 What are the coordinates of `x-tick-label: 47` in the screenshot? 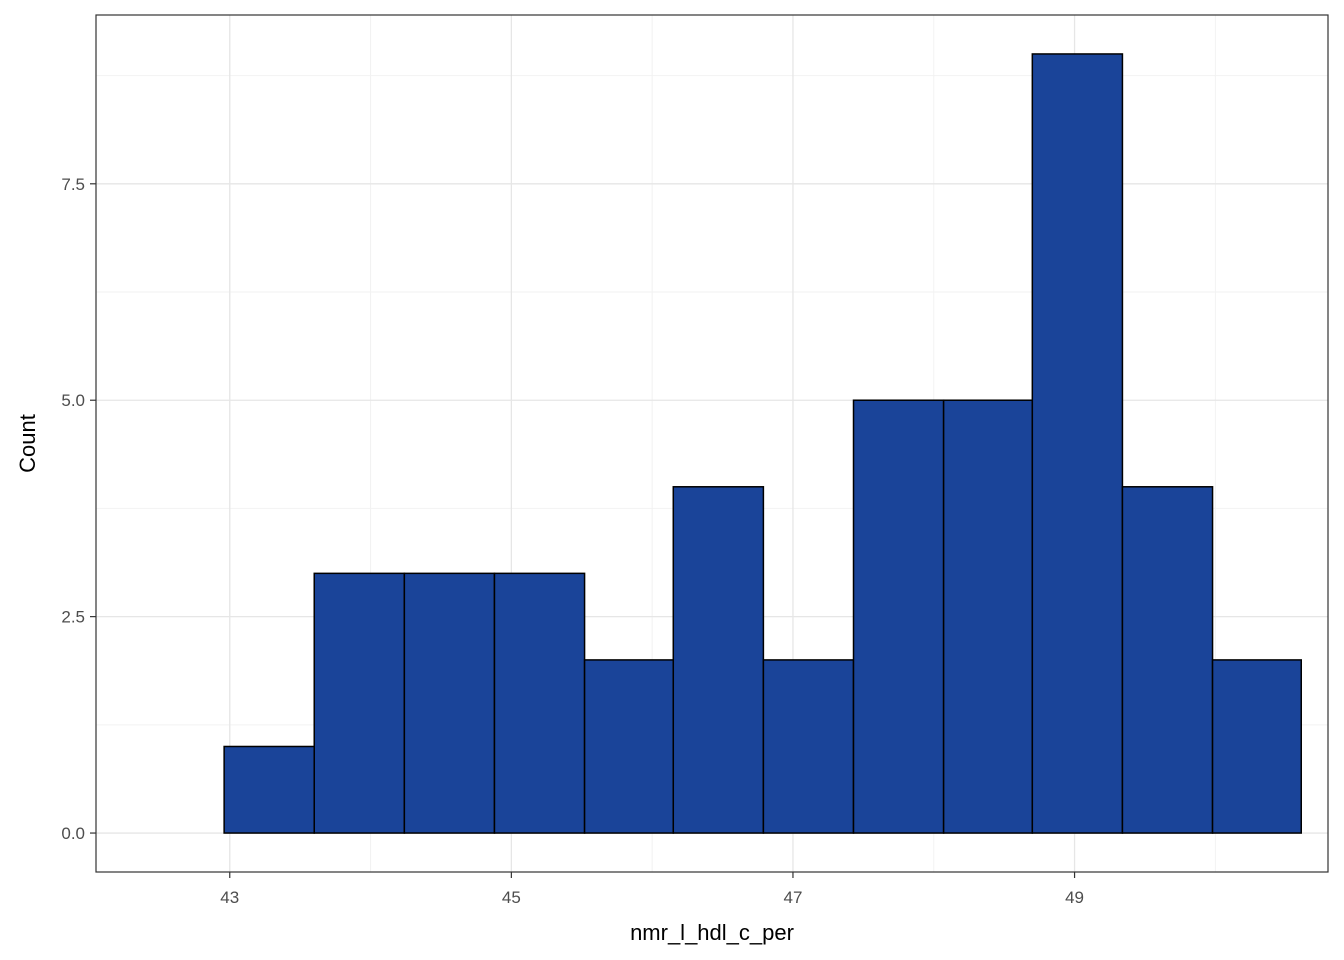 It's located at (792, 897).